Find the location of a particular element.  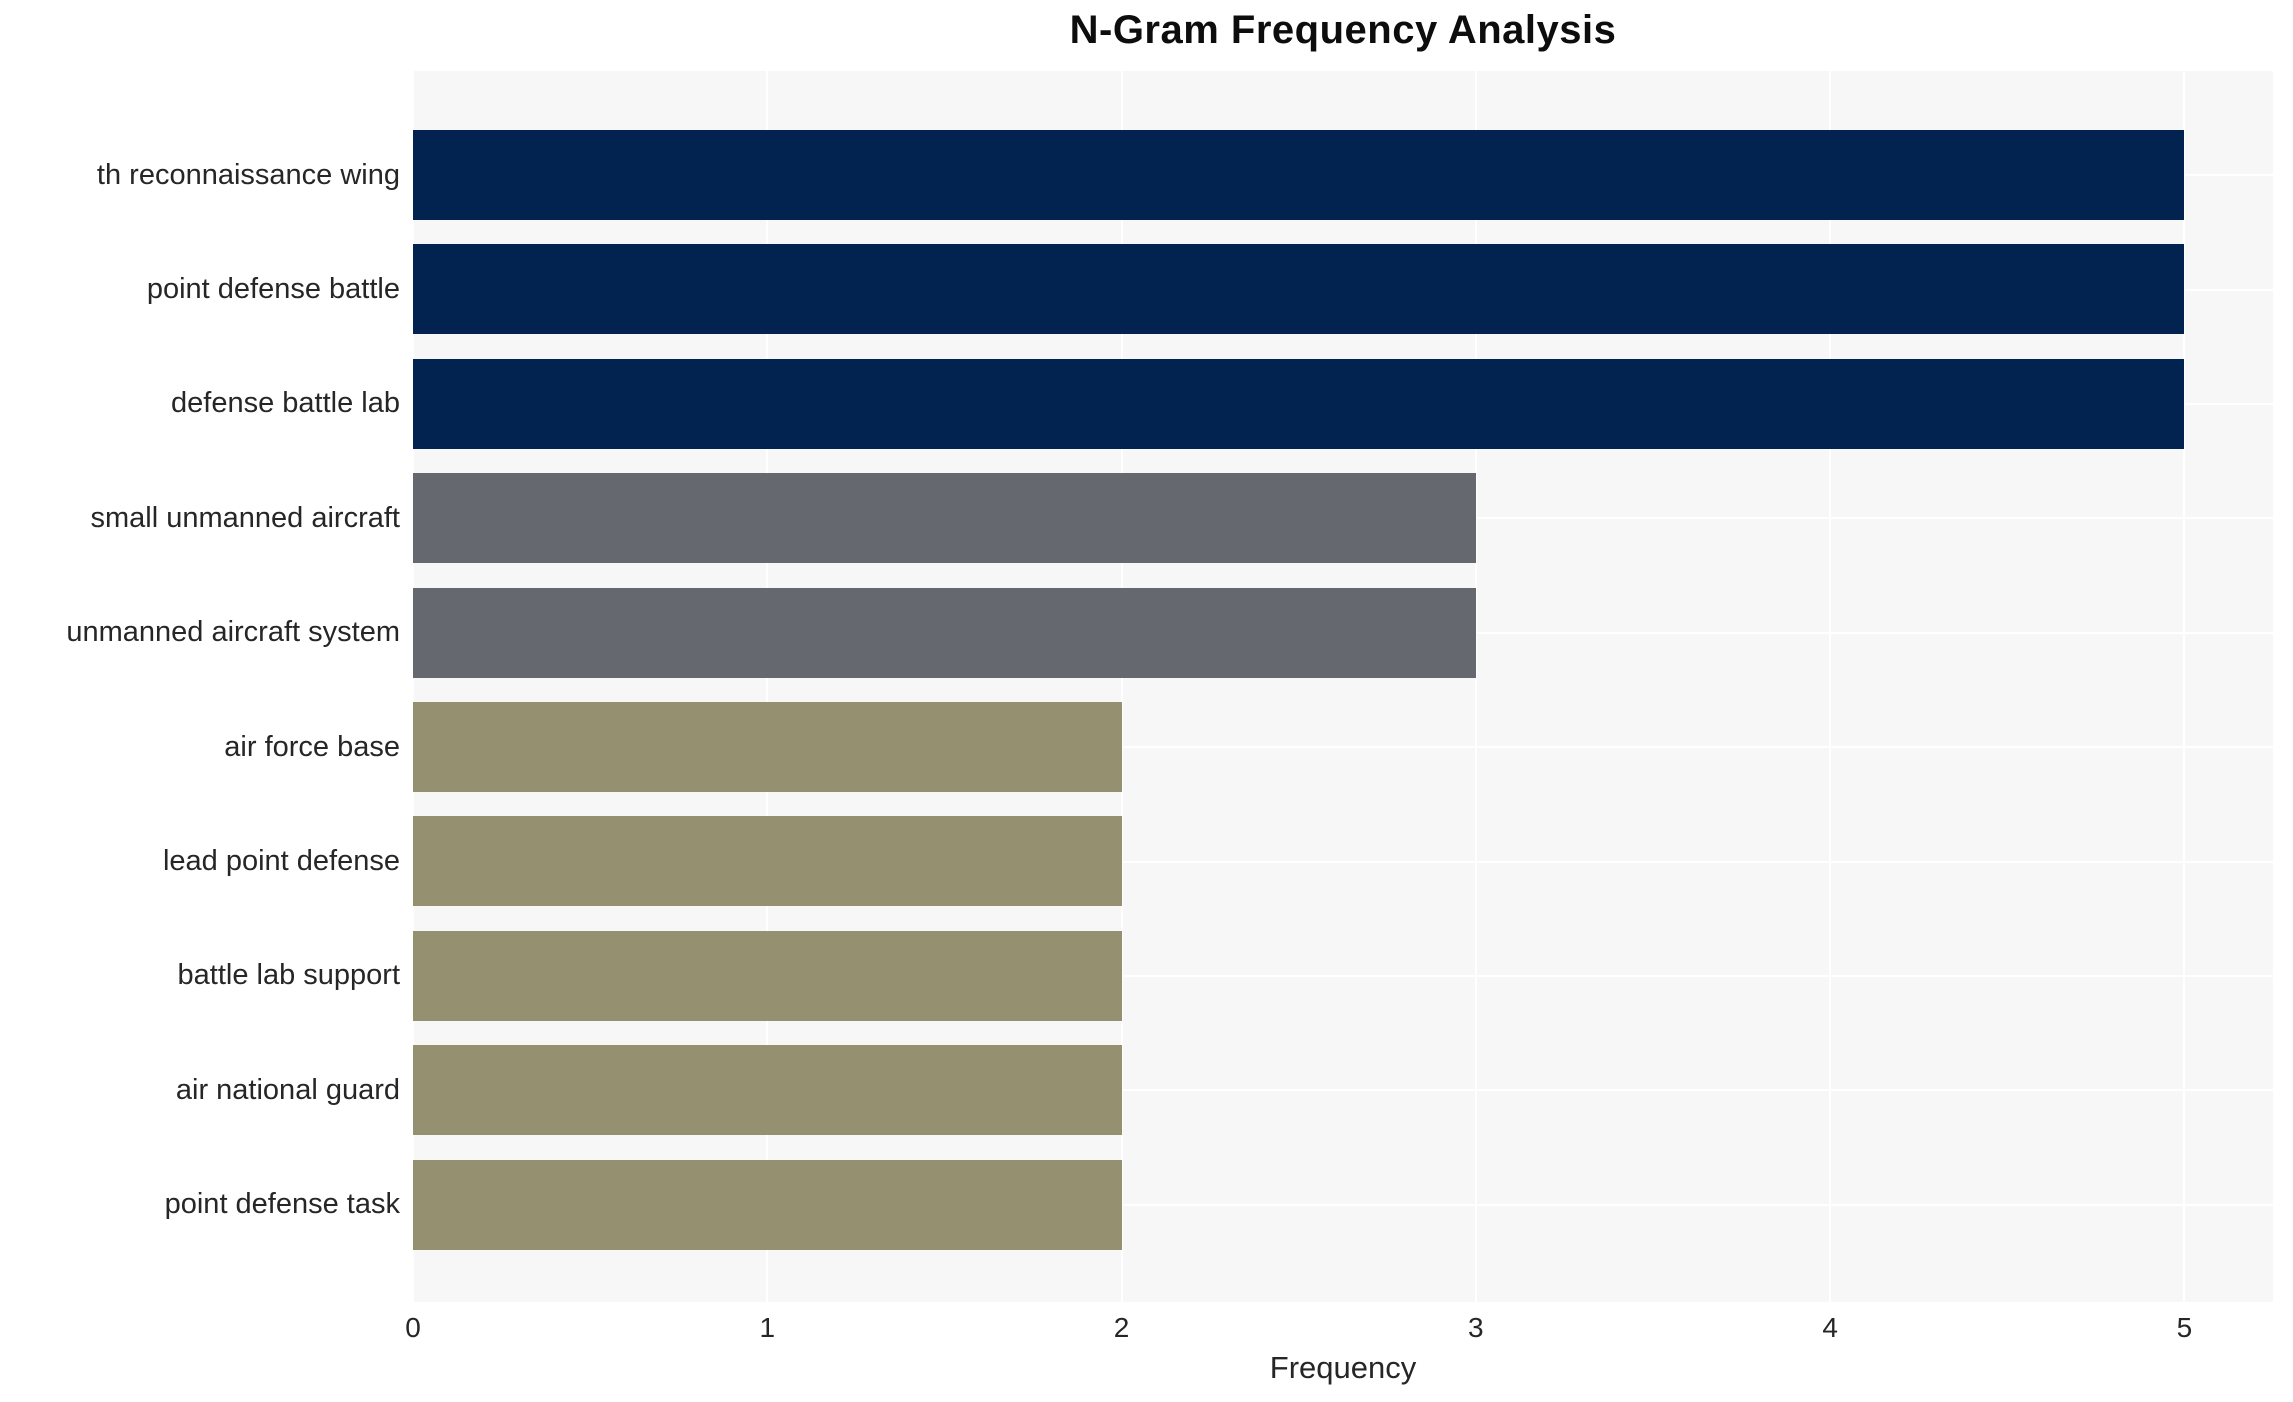

category-label: battle lab support is located at coordinates (288, 975).